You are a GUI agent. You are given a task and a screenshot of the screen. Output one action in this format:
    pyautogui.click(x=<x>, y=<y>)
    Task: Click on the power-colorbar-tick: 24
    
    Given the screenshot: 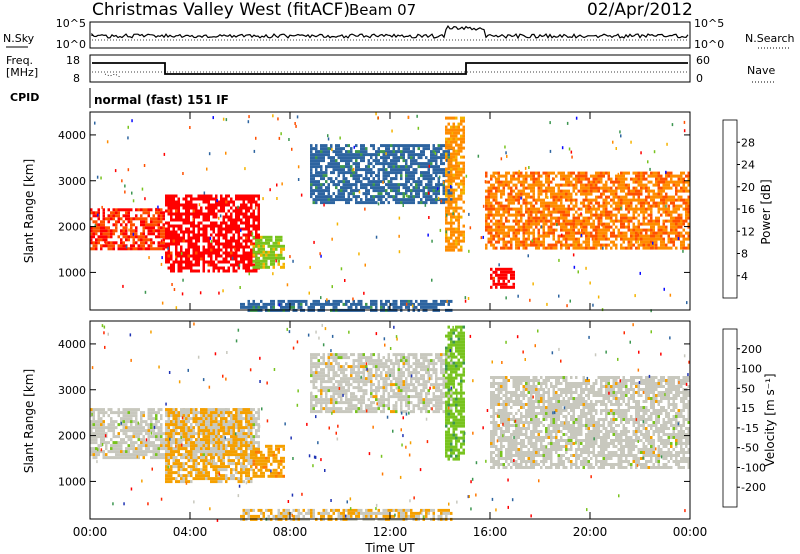 What is the action you would take?
    pyautogui.click(x=748, y=165)
    